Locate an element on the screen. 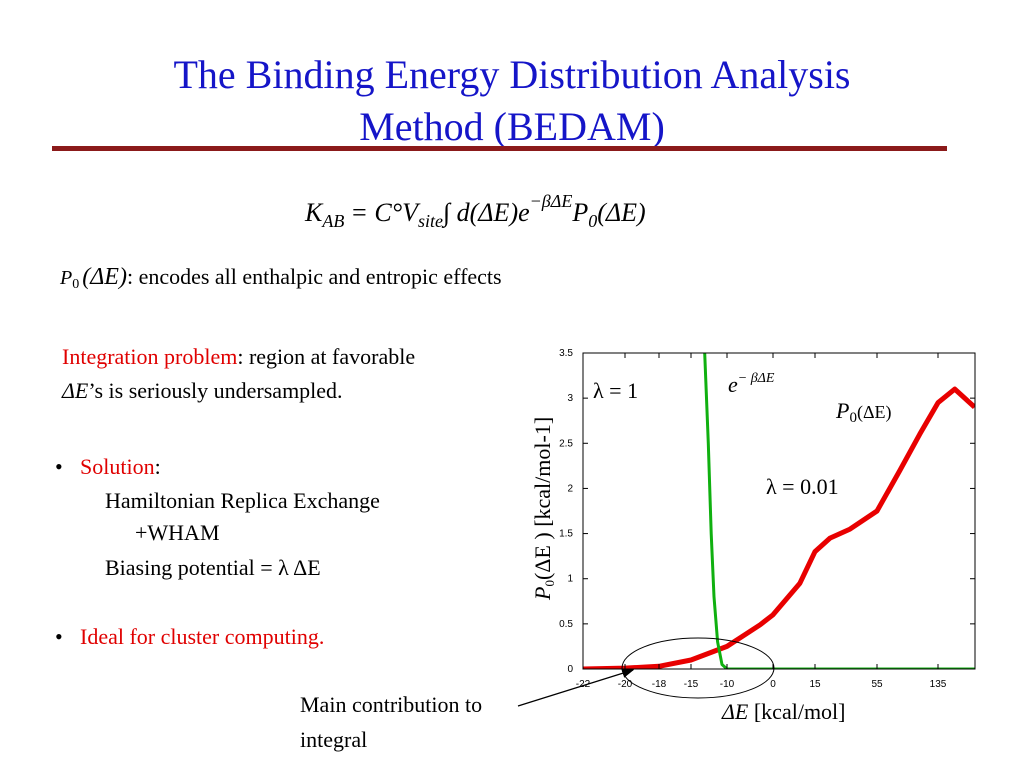 Image resolution: width=1024 pixels, height=768 pixels. annotation: λ = 0.01 is located at coordinates (802, 486).